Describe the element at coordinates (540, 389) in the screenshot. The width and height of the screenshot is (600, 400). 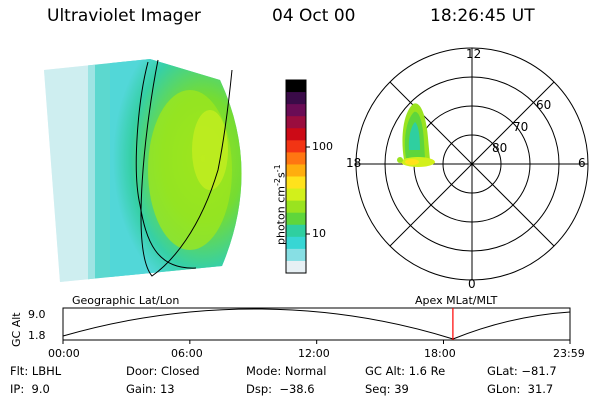
I see `info-glon-value: 31.7` at that location.